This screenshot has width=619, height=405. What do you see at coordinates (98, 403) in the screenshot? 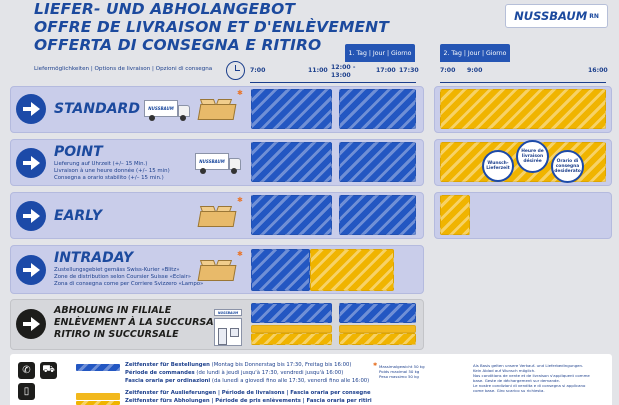
I see `pickup-legend-swatch` at bounding box center [98, 403].